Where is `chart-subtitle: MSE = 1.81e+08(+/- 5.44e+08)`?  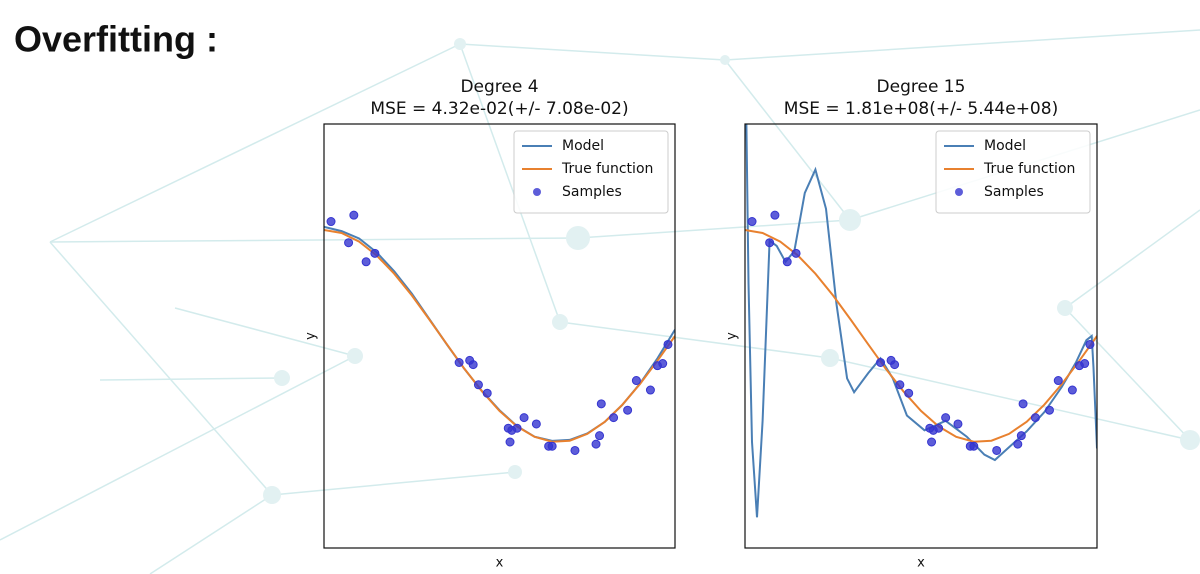 chart-subtitle: MSE = 1.81e+08(+/- 5.44e+08) is located at coordinates (921, 109).